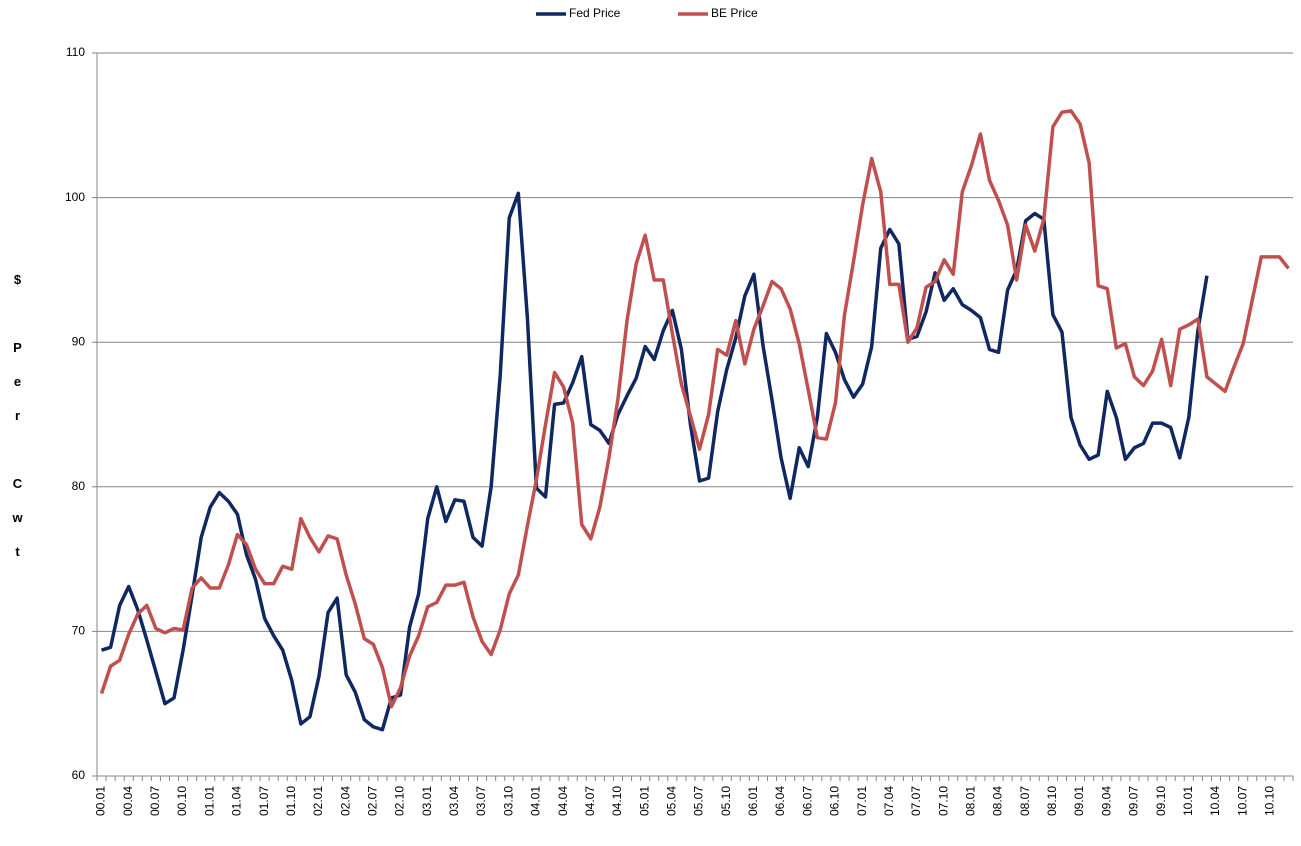 Image resolution: width=1301 pixels, height=846 pixels. I want to click on x-tick-label: 07.04, so click(889, 801).